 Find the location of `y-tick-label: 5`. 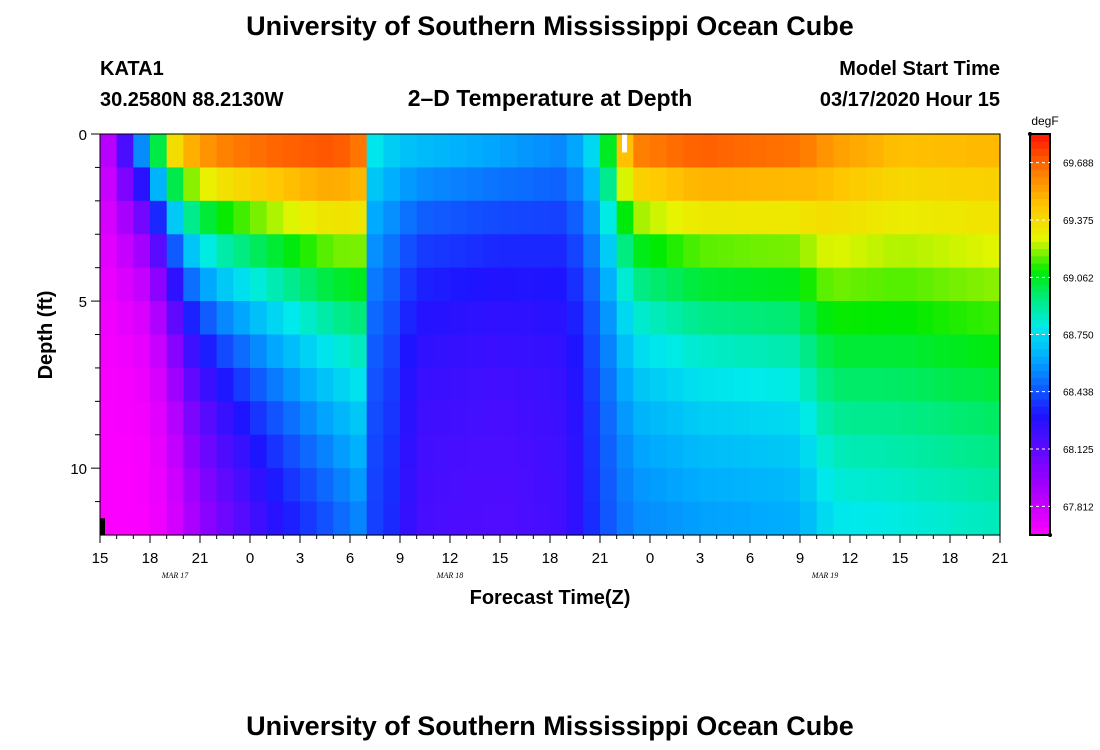

y-tick-label: 5 is located at coordinates (83, 302).